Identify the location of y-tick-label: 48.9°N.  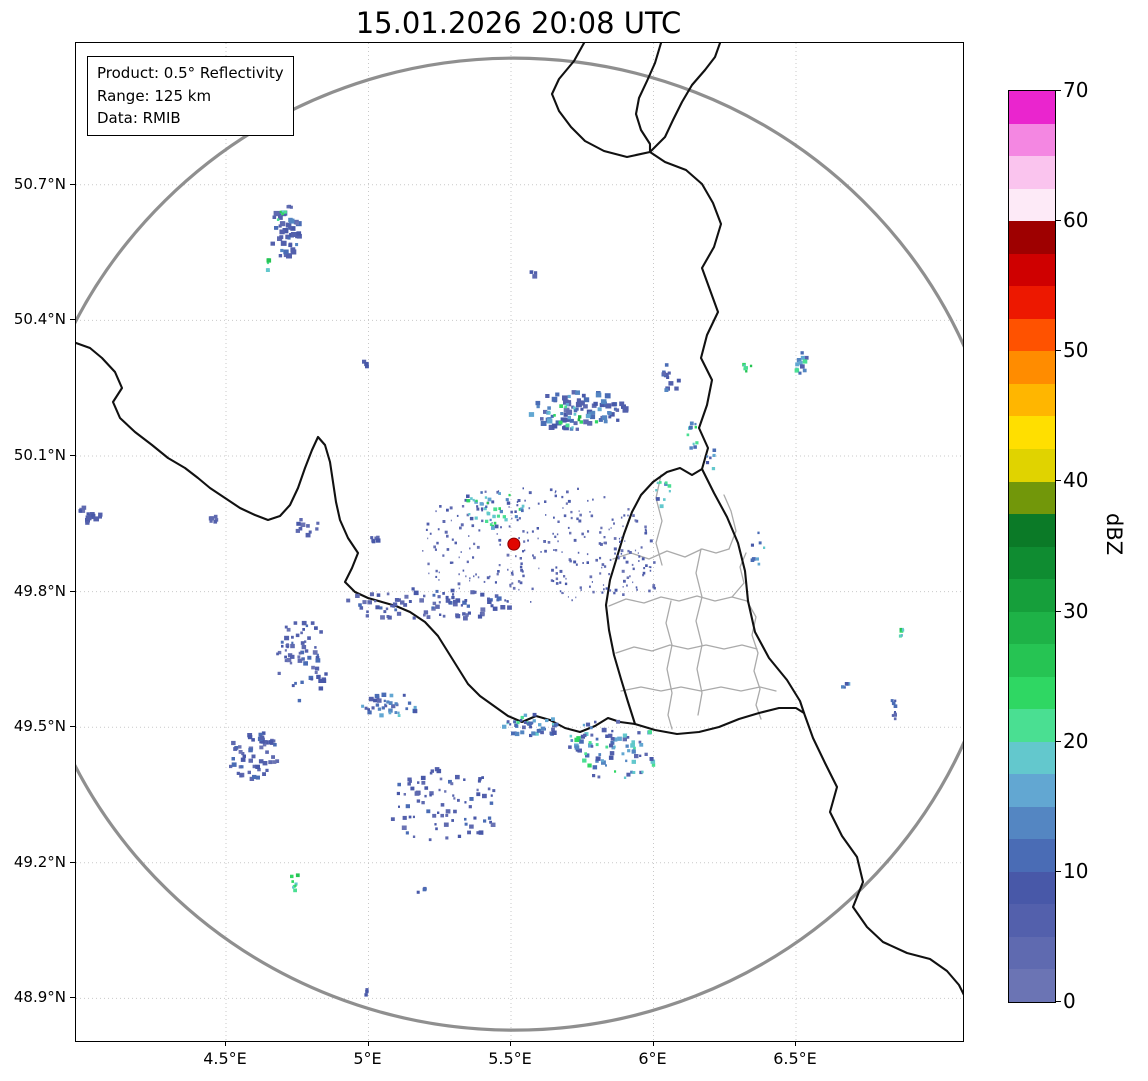
(39, 997).